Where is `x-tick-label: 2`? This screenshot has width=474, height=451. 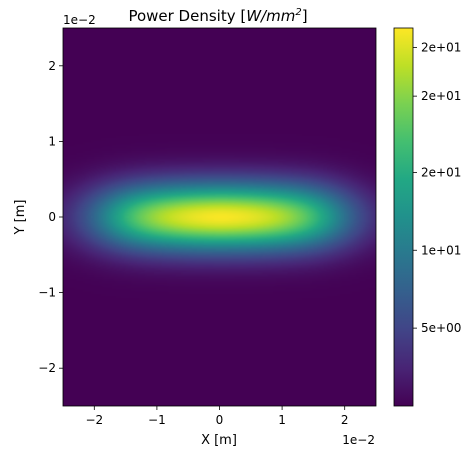
x-tick-label: 2 is located at coordinates (345, 420).